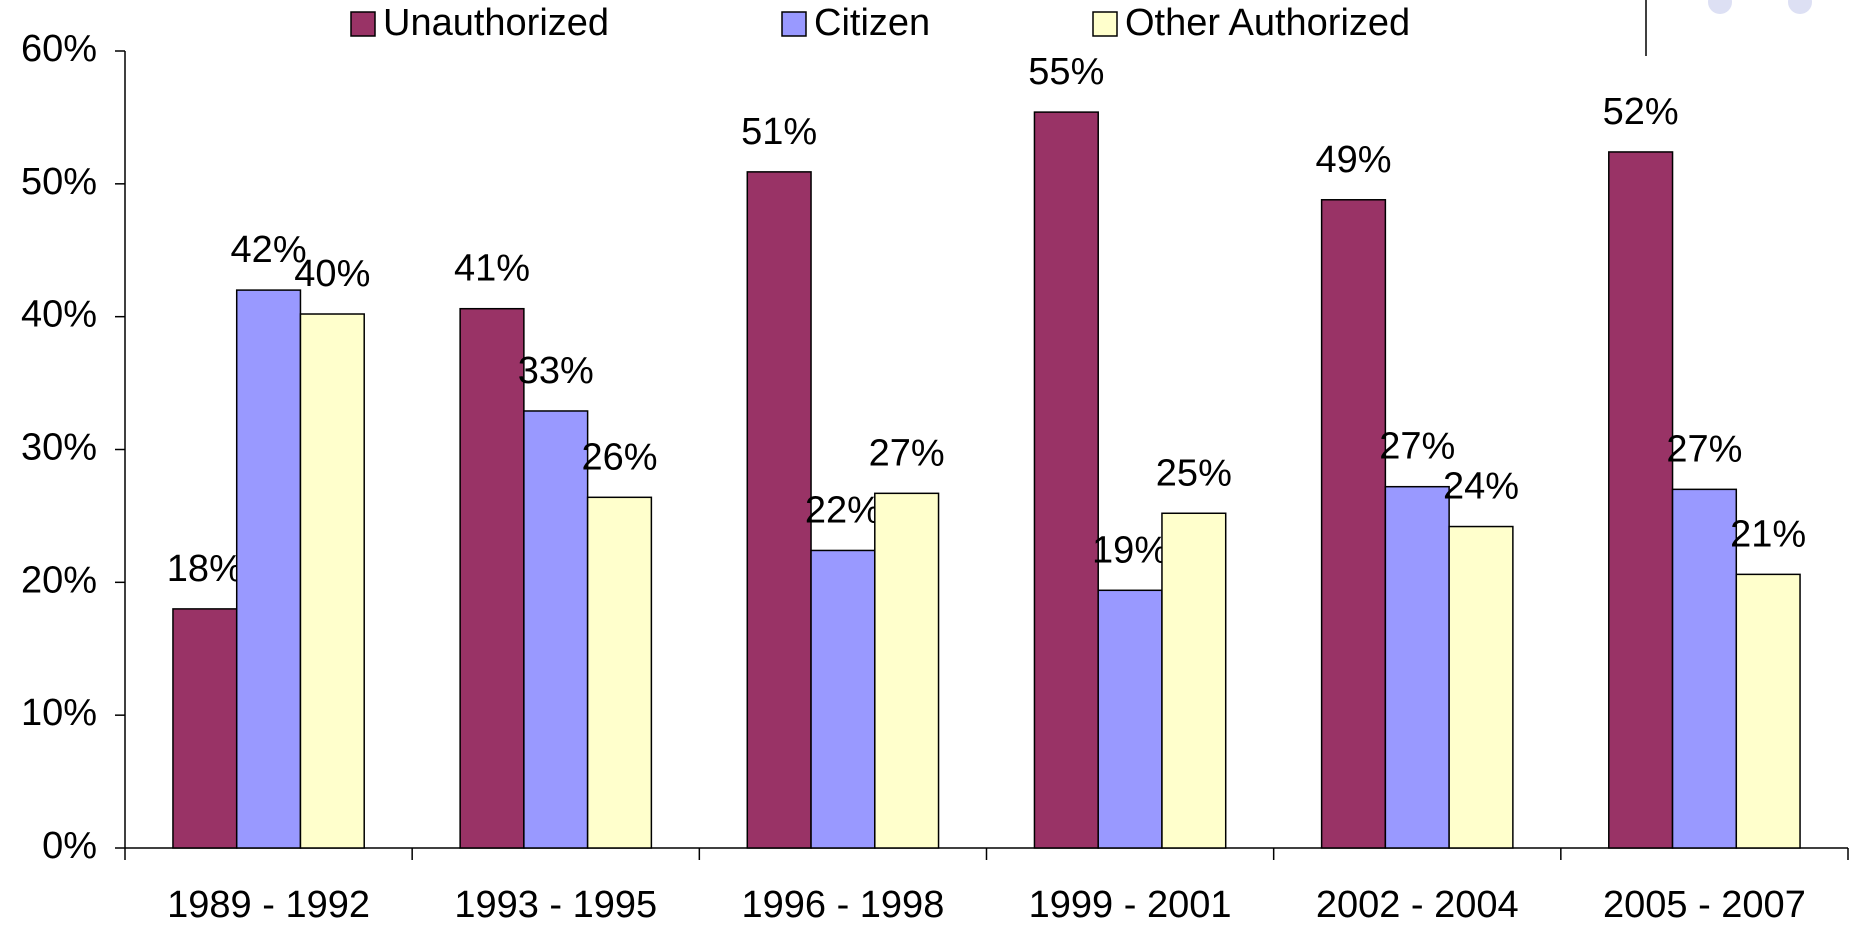  What do you see at coordinates (1194, 473) in the screenshot?
I see `data-label: 25%` at bounding box center [1194, 473].